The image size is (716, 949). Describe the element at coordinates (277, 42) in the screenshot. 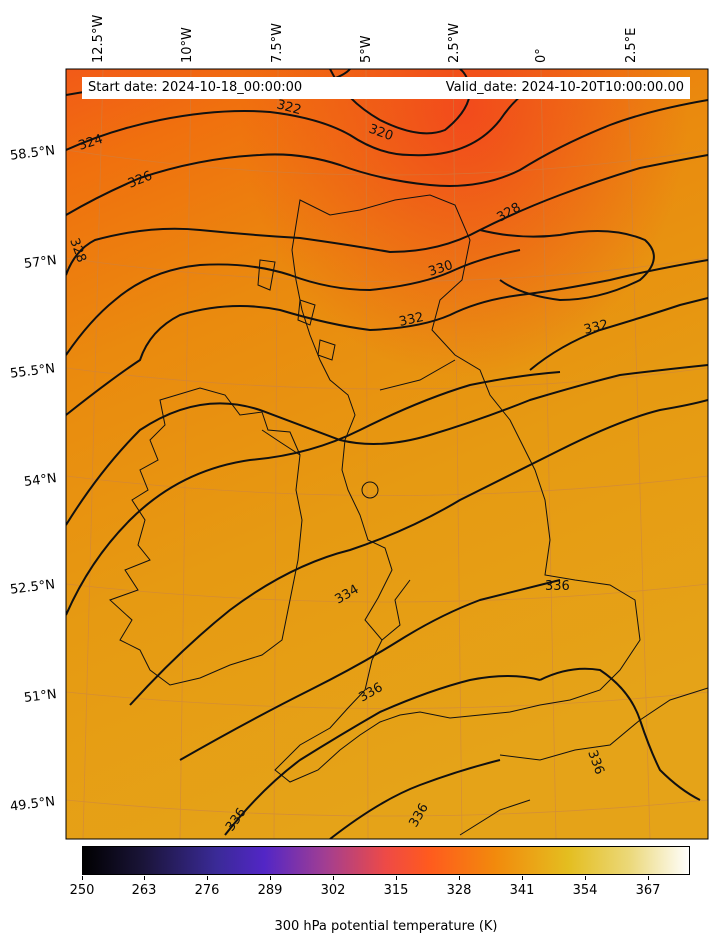

I see `lon-label: 7.5°W` at that location.